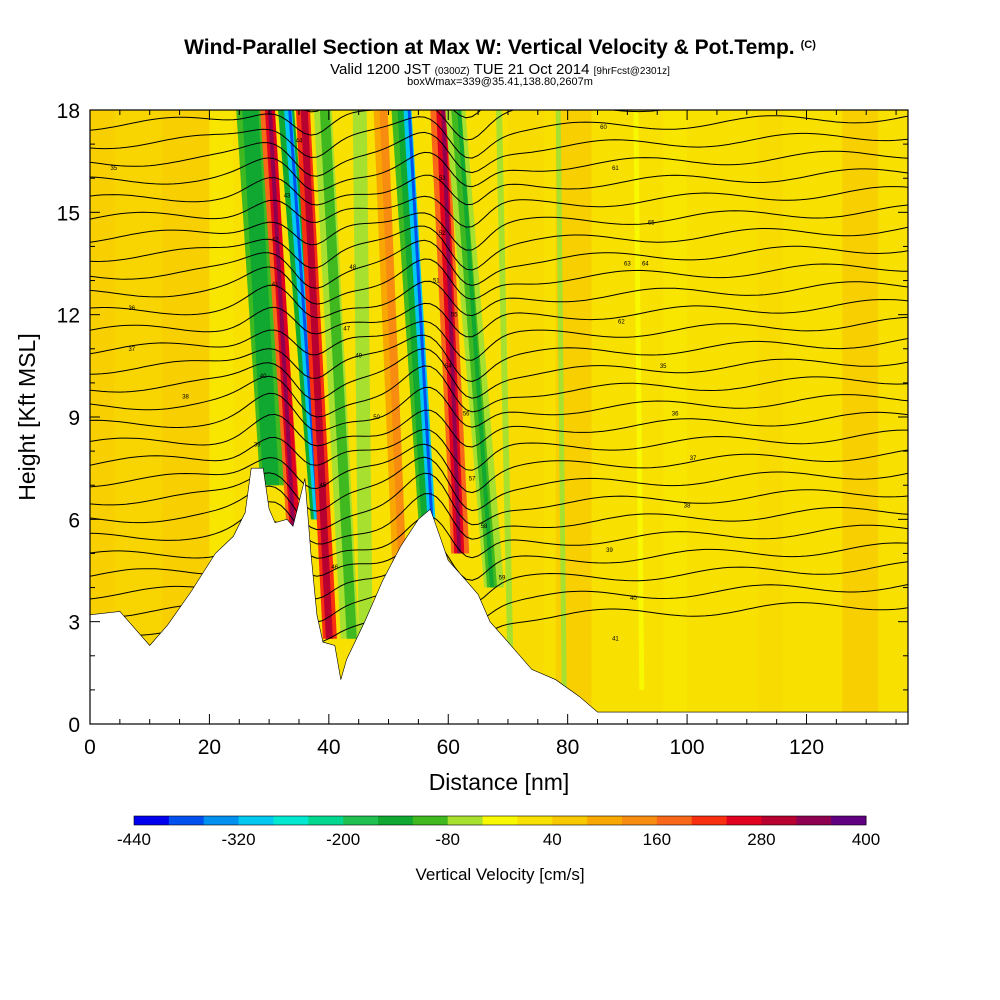 The image size is (1000, 1000). I want to click on y-tick-label: 6, so click(74, 520).